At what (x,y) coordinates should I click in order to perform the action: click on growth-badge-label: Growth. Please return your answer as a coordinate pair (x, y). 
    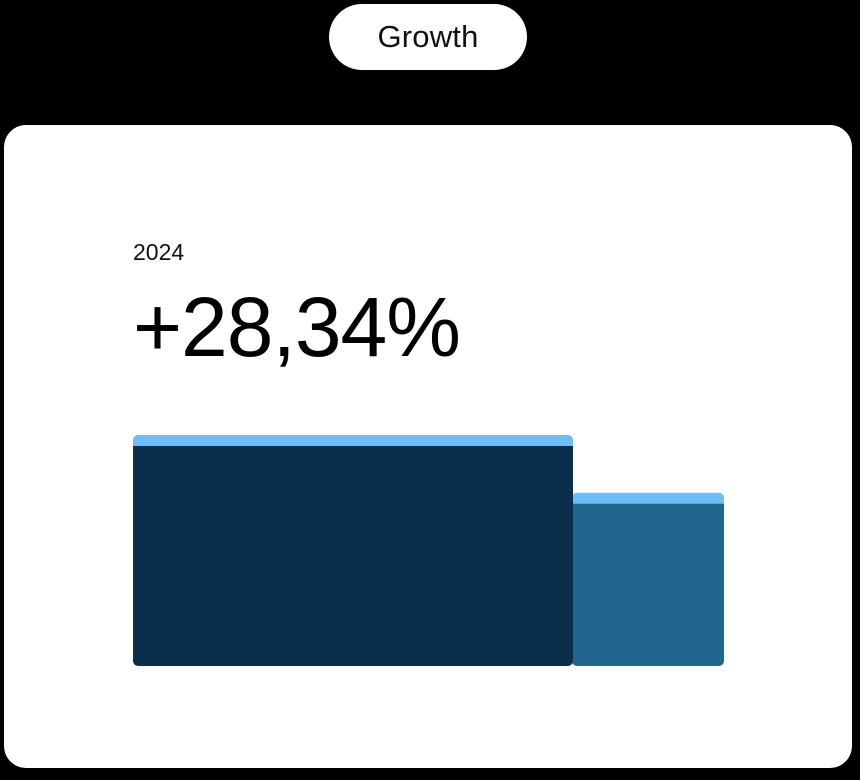
    Looking at the image, I should click on (428, 36).